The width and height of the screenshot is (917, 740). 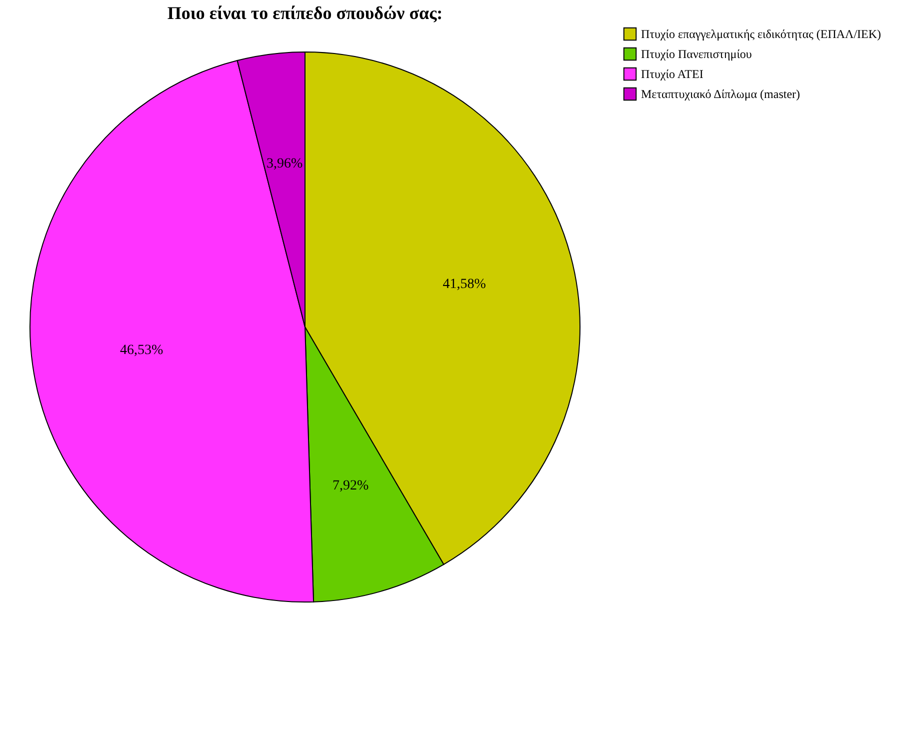 What do you see at coordinates (696, 54) in the screenshot?
I see `legend-label: Πτυχίο Πανεπιστημίου` at bounding box center [696, 54].